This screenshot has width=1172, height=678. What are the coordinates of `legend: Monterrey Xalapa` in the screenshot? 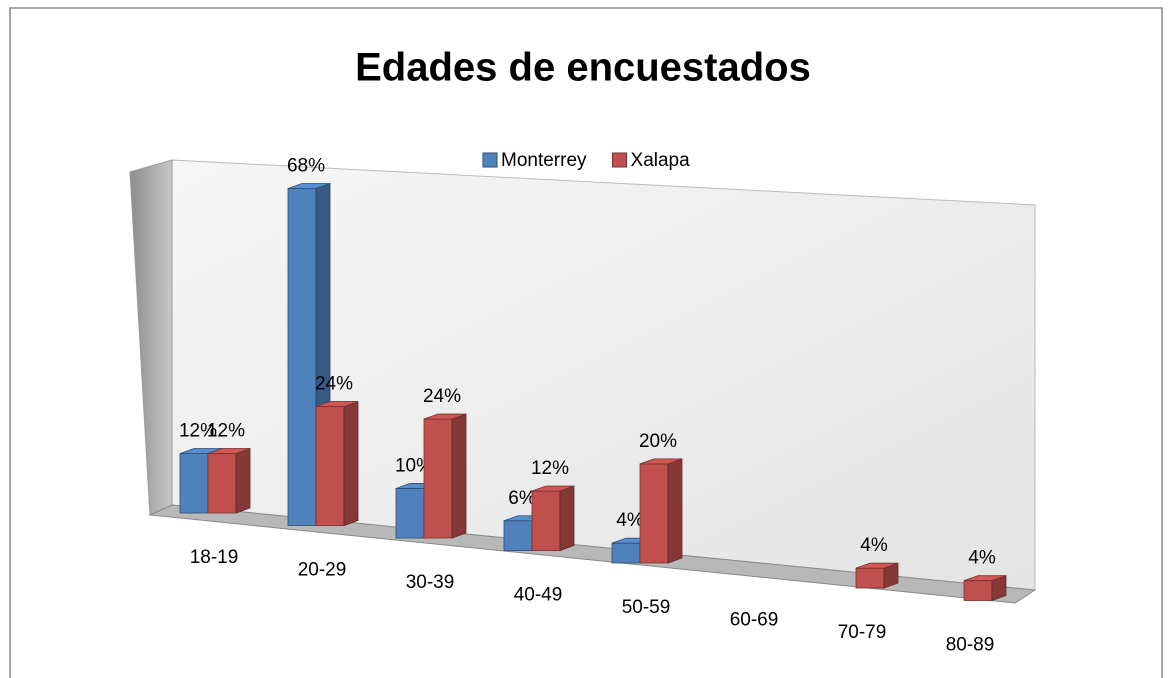 It's located at (586, 160).